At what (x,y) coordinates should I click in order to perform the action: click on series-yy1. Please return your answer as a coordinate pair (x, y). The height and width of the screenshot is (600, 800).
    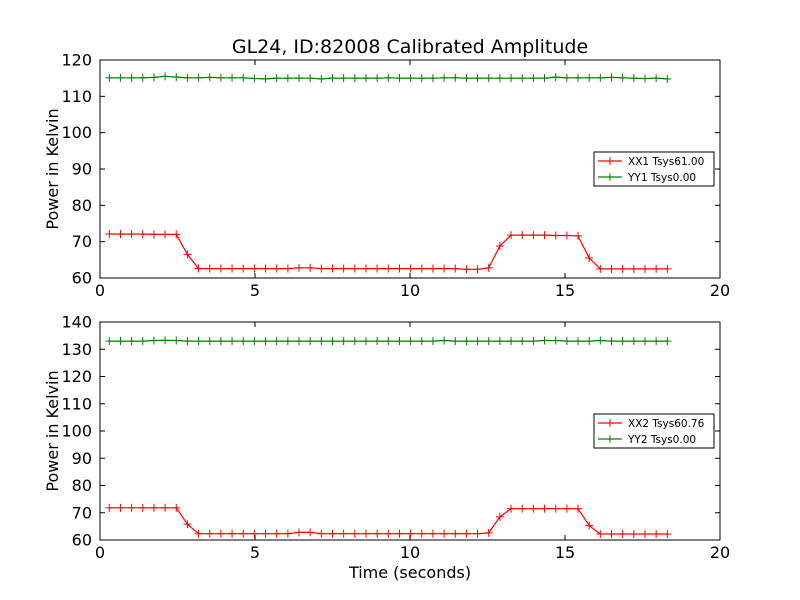
    Looking at the image, I should click on (388, 77).